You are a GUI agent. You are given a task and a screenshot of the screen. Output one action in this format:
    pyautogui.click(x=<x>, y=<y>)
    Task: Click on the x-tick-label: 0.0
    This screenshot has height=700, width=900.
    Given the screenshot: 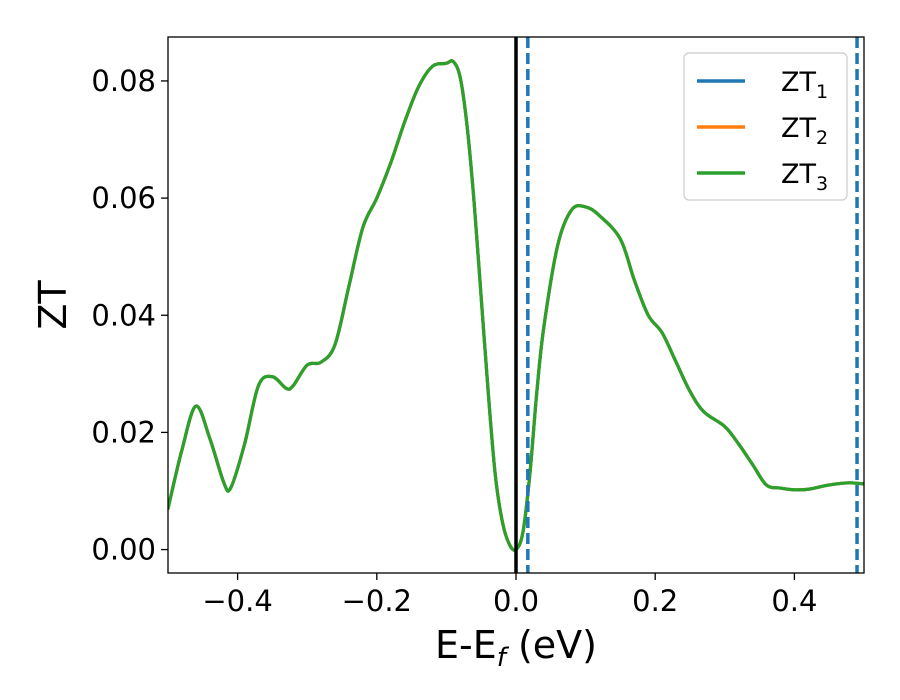 What is the action you would take?
    pyautogui.click(x=516, y=601)
    